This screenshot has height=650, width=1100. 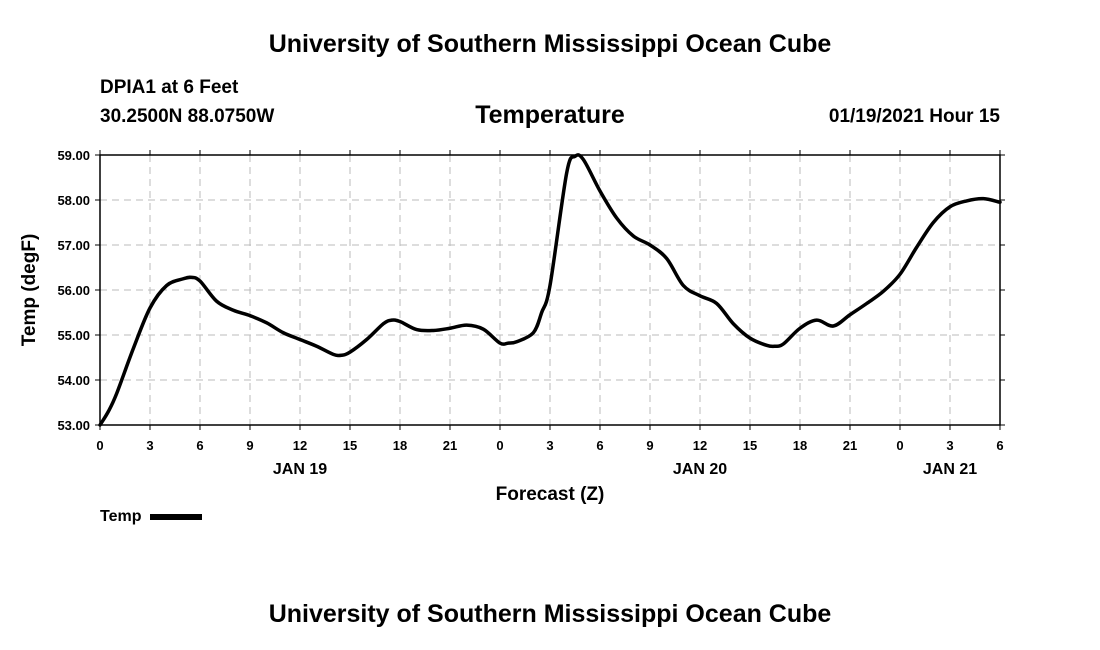 I want to click on x-tick-label: 12, so click(x=300, y=445).